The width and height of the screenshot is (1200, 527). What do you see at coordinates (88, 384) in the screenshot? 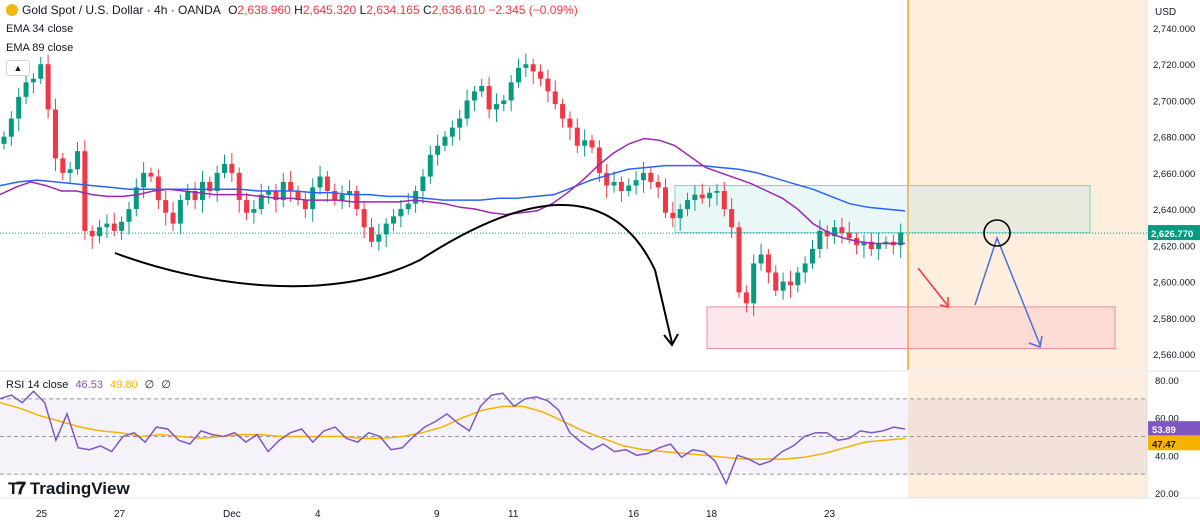
I see `rsi-header: RSI 14 close 46.53 49.80 ∅ ∅` at bounding box center [88, 384].